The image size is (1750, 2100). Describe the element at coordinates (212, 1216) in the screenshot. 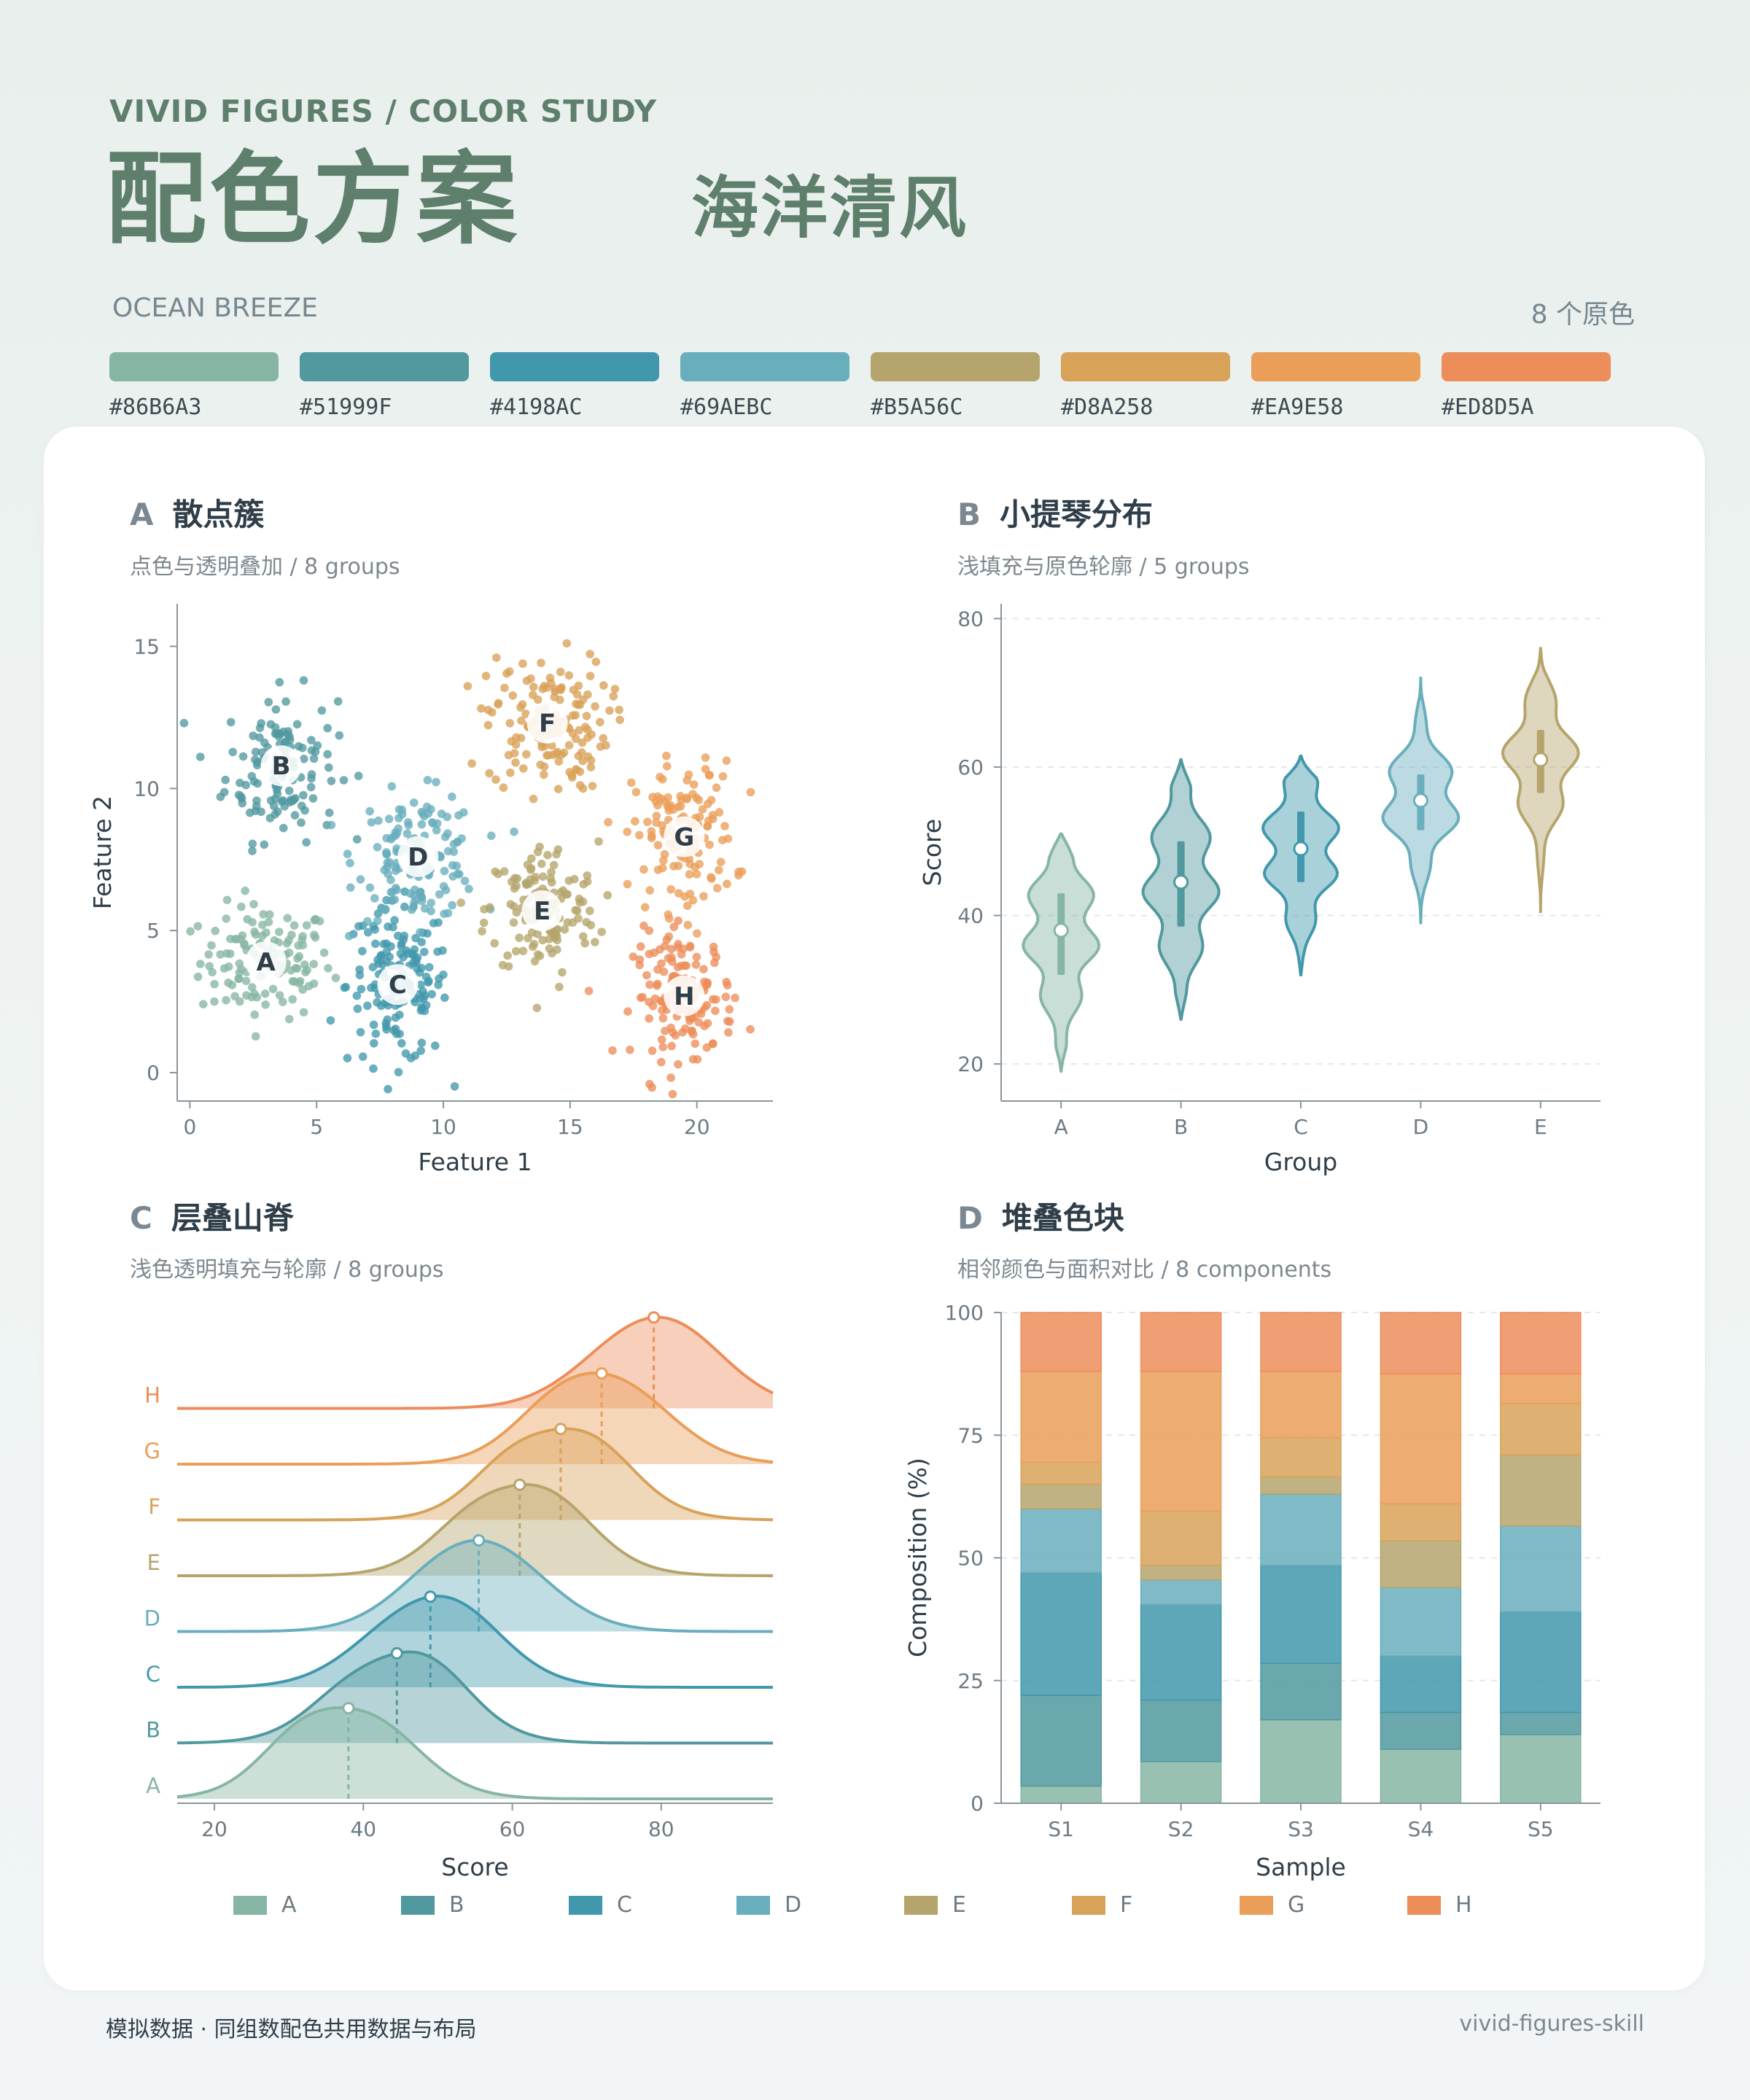

I see `panel-c-title: C 层叠山脊` at that location.